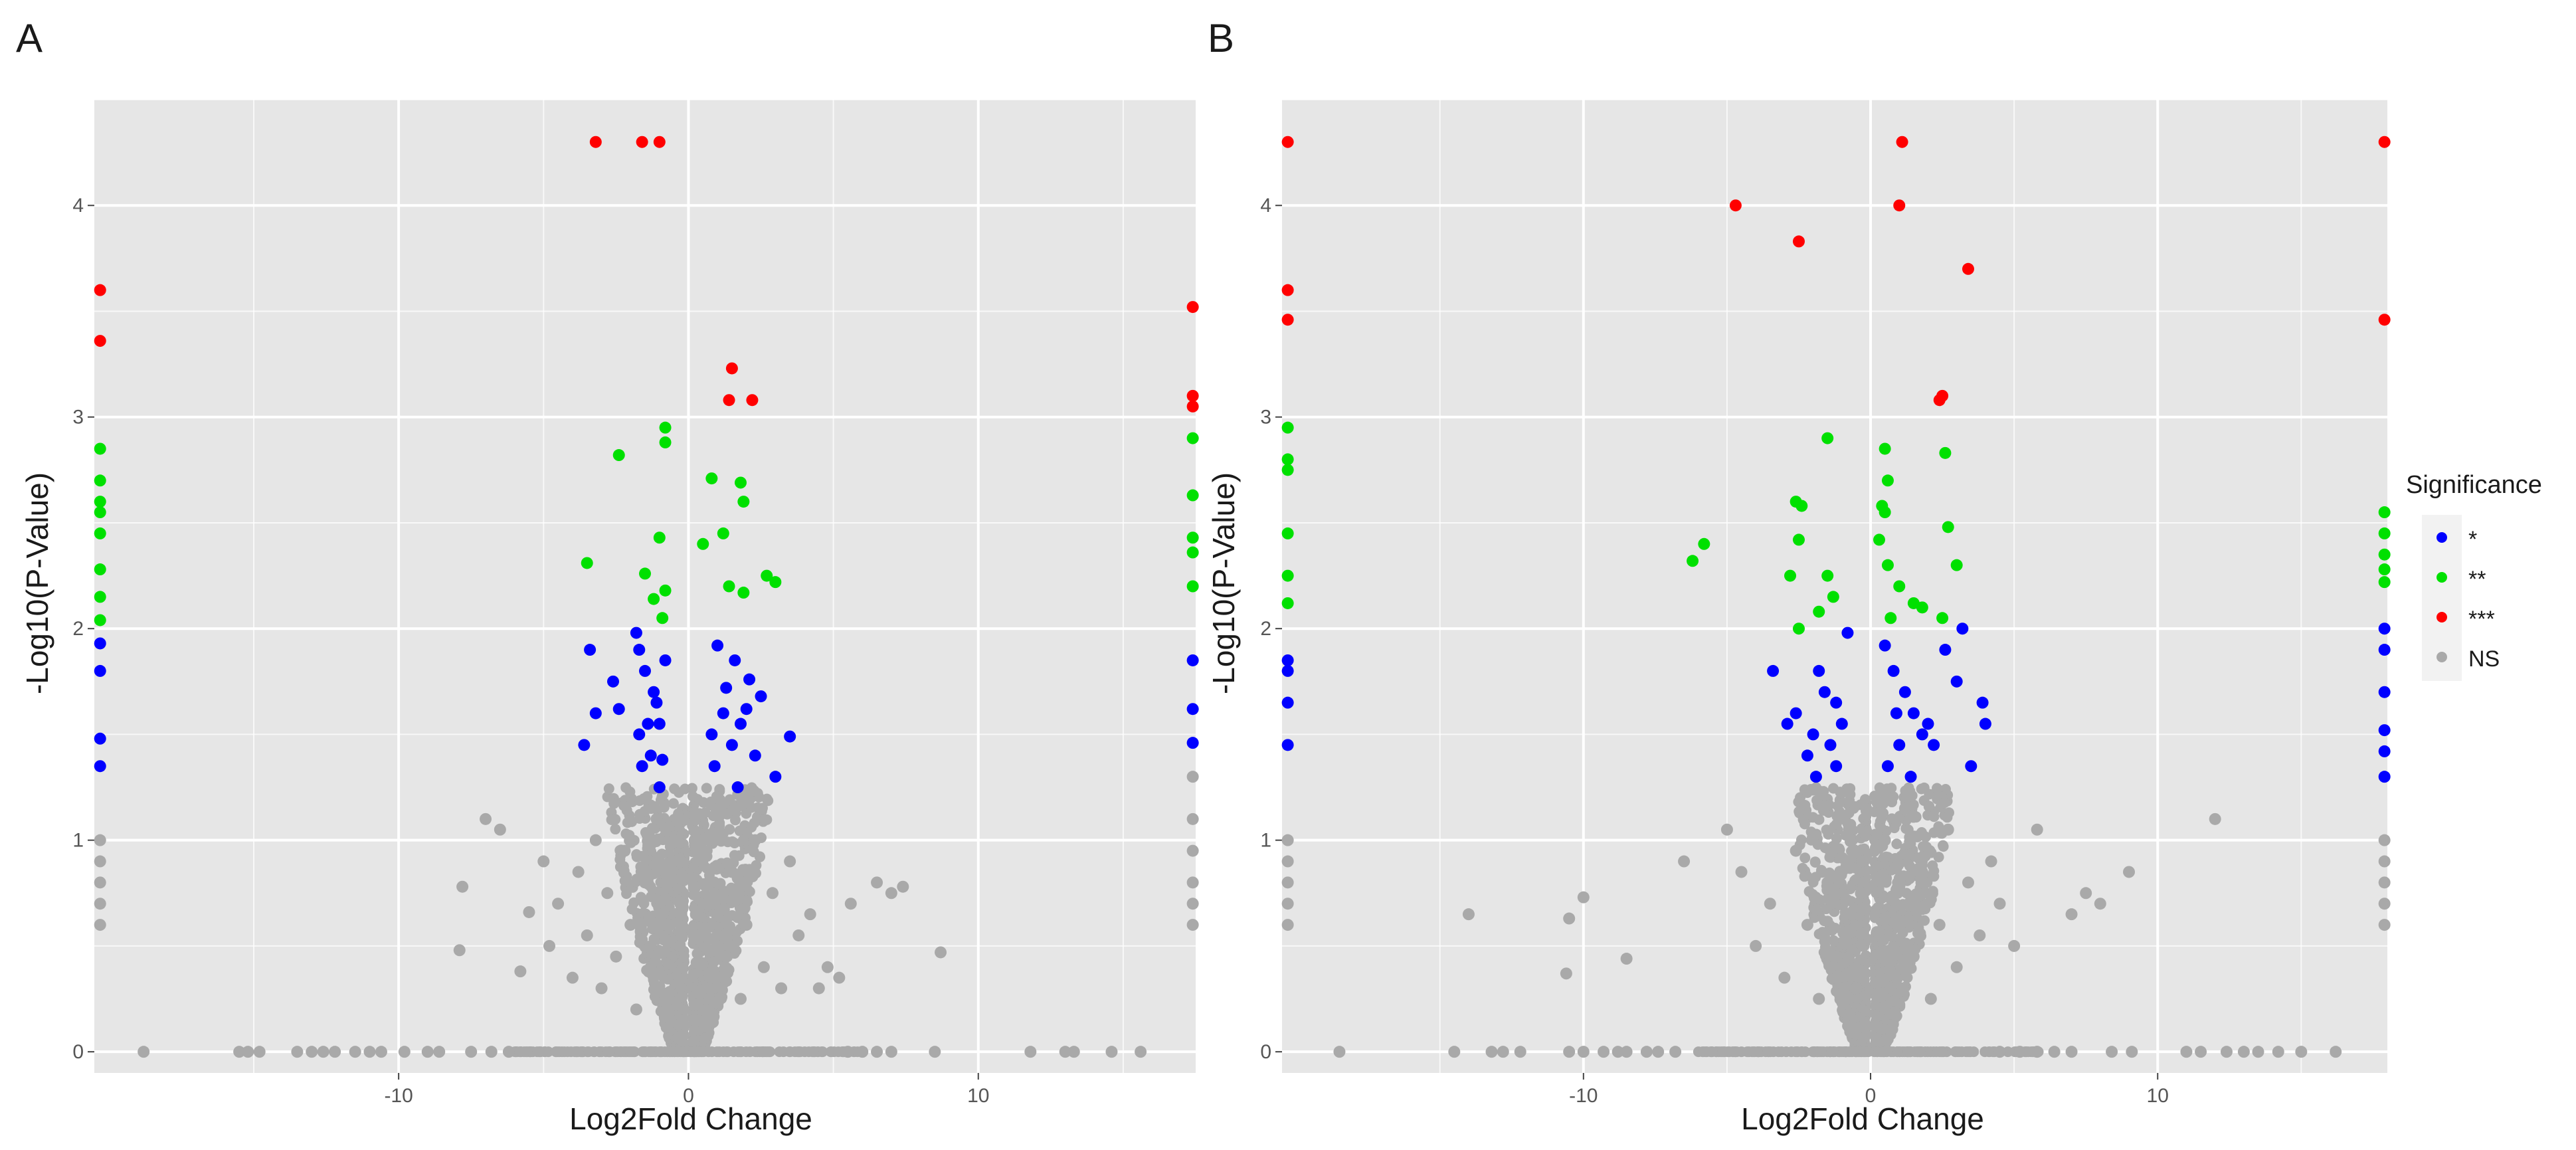  Describe the element at coordinates (646, 710) in the screenshot. I see `series-a` at that location.